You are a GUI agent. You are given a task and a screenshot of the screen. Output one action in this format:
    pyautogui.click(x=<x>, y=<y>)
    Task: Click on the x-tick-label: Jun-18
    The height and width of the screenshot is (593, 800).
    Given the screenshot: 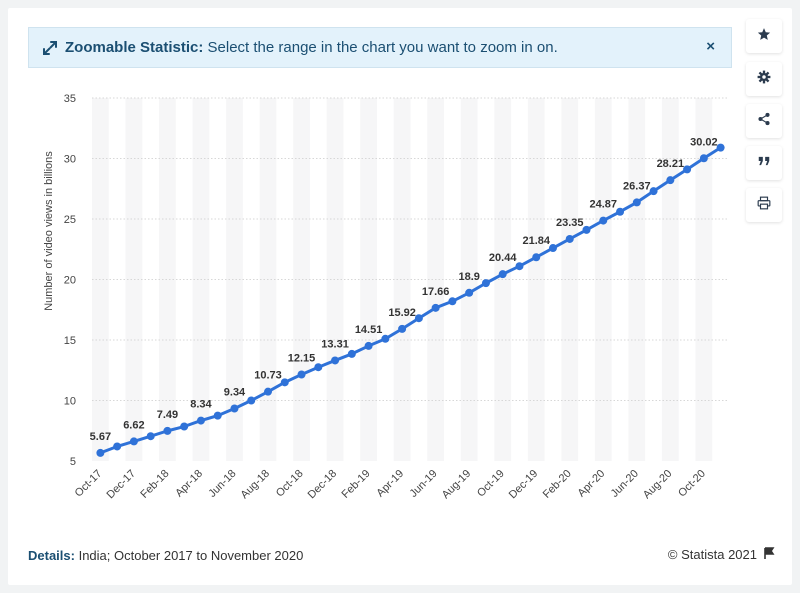 What is the action you would take?
    pyautogui.click(x=222, y=484)
    